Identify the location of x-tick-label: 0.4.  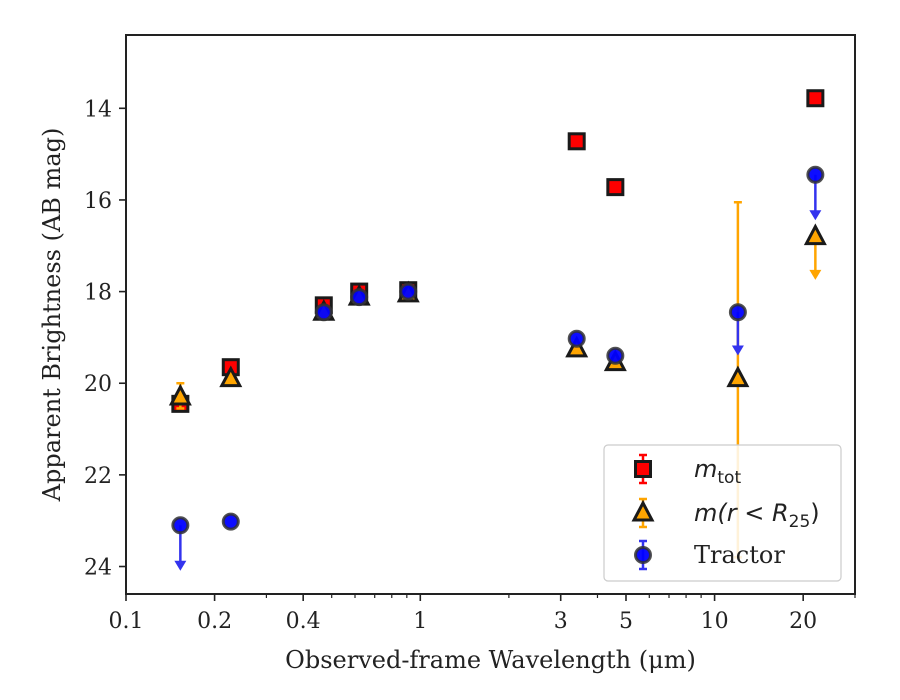
(303, 621).